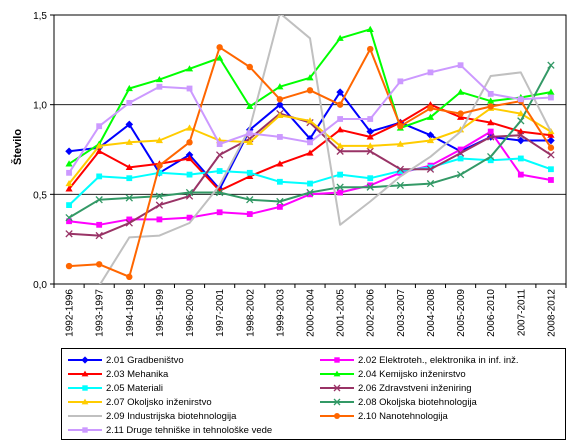  What do you see at coordinates (417, 402) in the screenshot?
I see `legend-label: 2.08 Okoljska biotehnologija` at bounding box center [417, 402].